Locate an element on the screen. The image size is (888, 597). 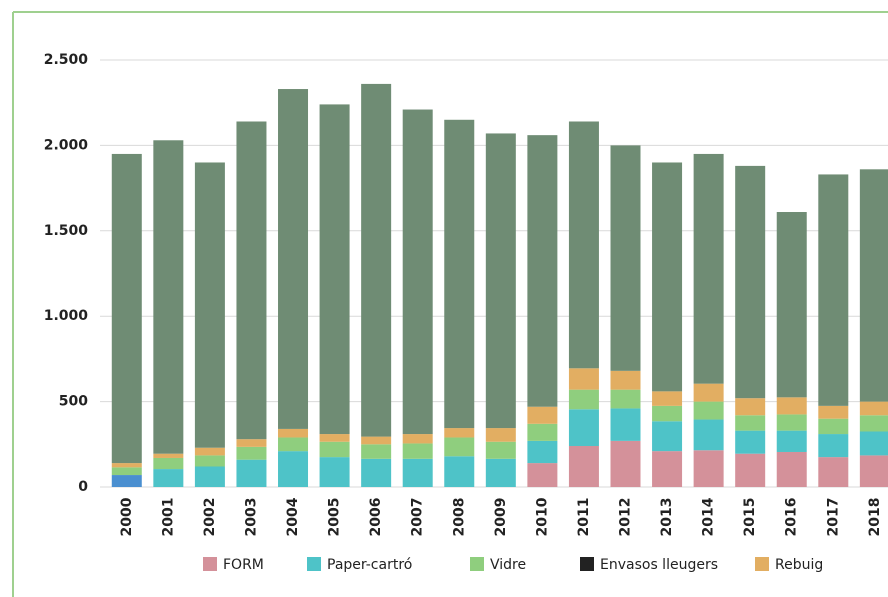
x-tick-label: 2003 is located at coordinates (251, 517).